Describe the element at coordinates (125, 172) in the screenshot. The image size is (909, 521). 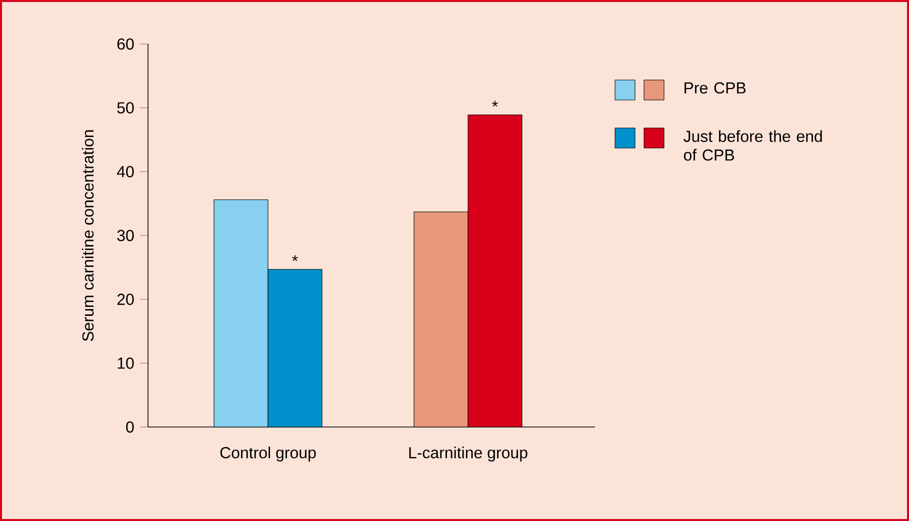
I see `y-tick-label: 40` at that location.